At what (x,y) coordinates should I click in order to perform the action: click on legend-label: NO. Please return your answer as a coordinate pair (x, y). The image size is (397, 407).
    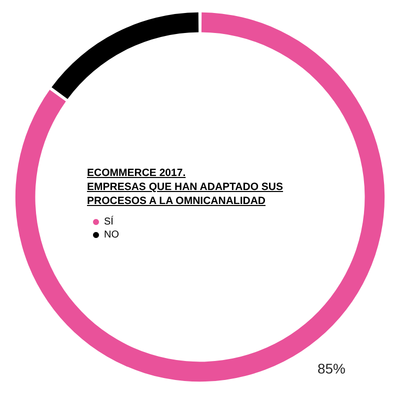
    Looking at the image, I should click on (112, 235).